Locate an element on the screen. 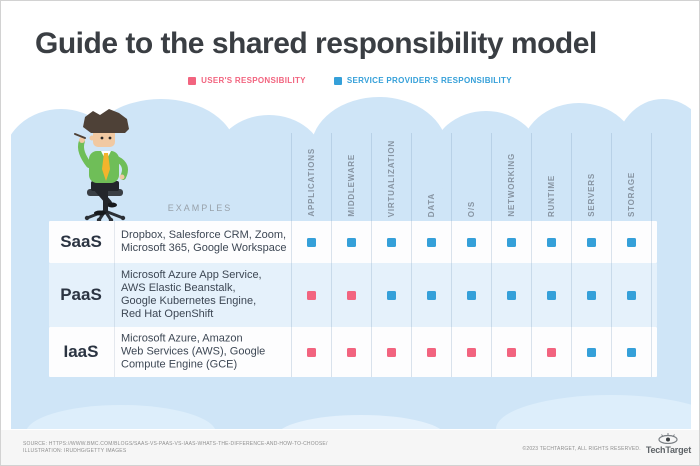 This screenshot has width=700, height=466. legend-provider-label: SERVICE PROVIDER'S RESPONSIBILITY is located at coordinates (429, 80).